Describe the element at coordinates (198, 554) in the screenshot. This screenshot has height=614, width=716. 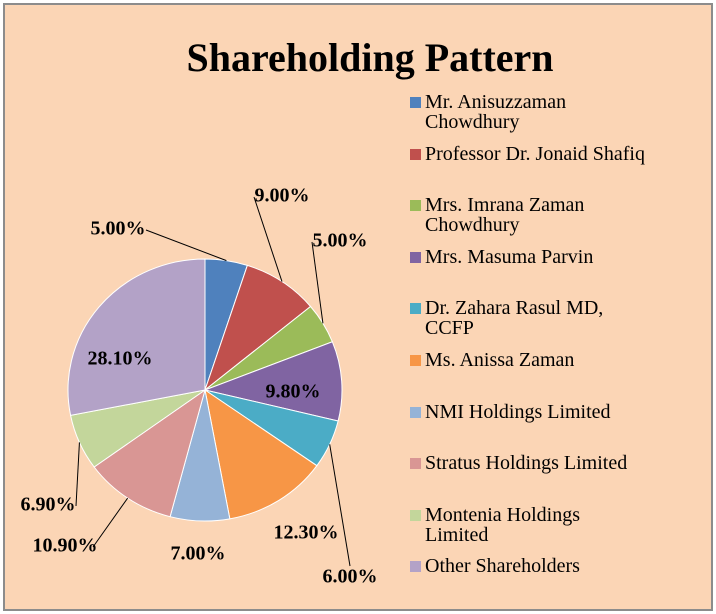
I see `data-label: 7.00%` at that location.